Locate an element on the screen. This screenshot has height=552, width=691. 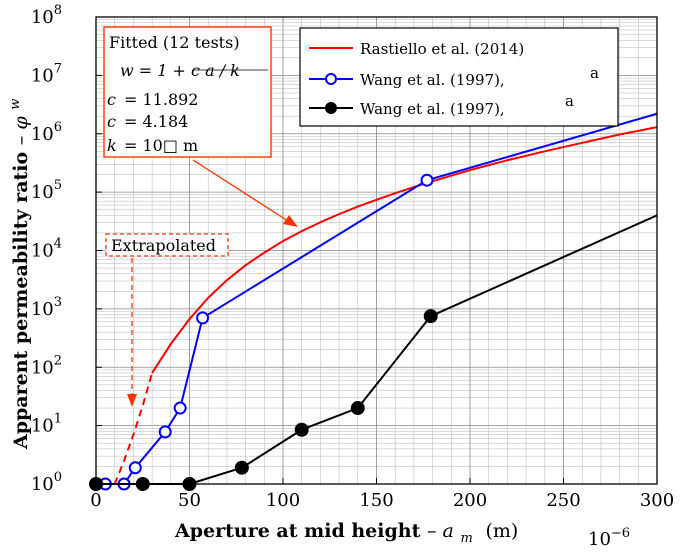
x-tick-label: 100 is located at coordinates (283, 500).